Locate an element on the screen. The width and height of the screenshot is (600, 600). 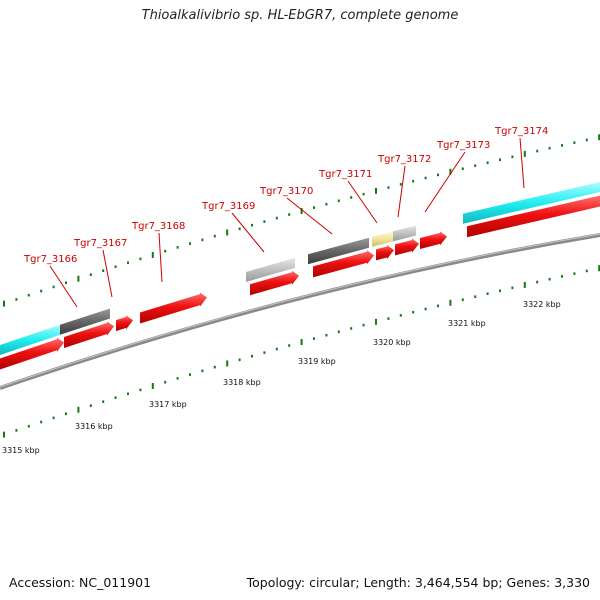
scale-label: 3316 kbp is located at coordinates (94, 426).